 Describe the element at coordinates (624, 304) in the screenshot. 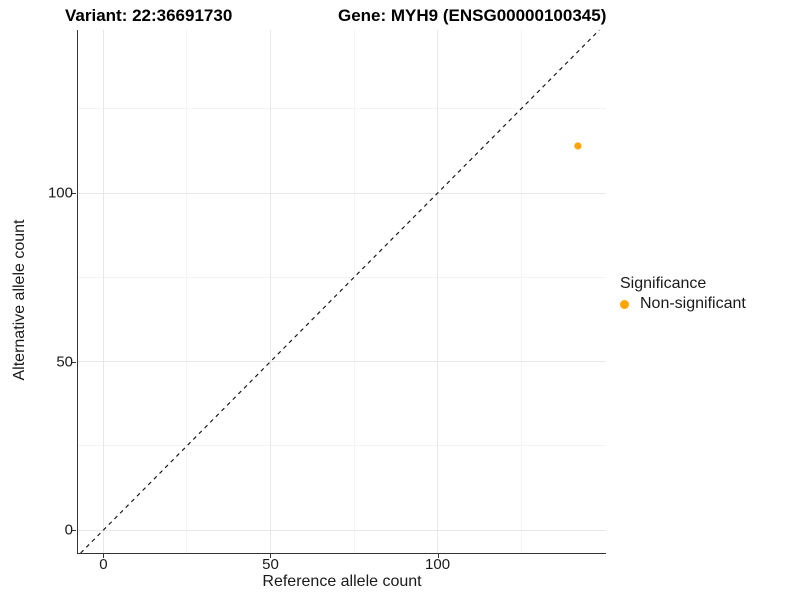

I see `legend-point-swatch` at that location.